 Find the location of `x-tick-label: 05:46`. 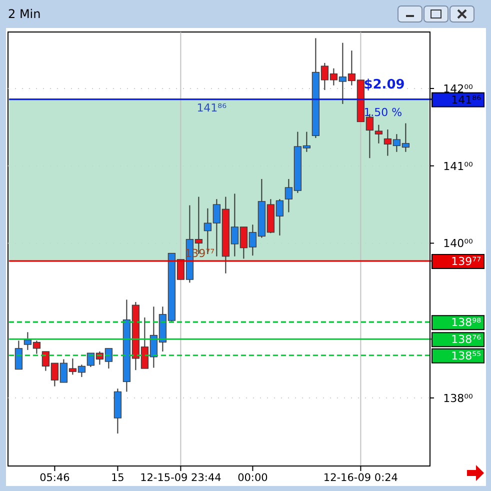

x-tick-label: 05:46 is located at coordinates (55, 478).